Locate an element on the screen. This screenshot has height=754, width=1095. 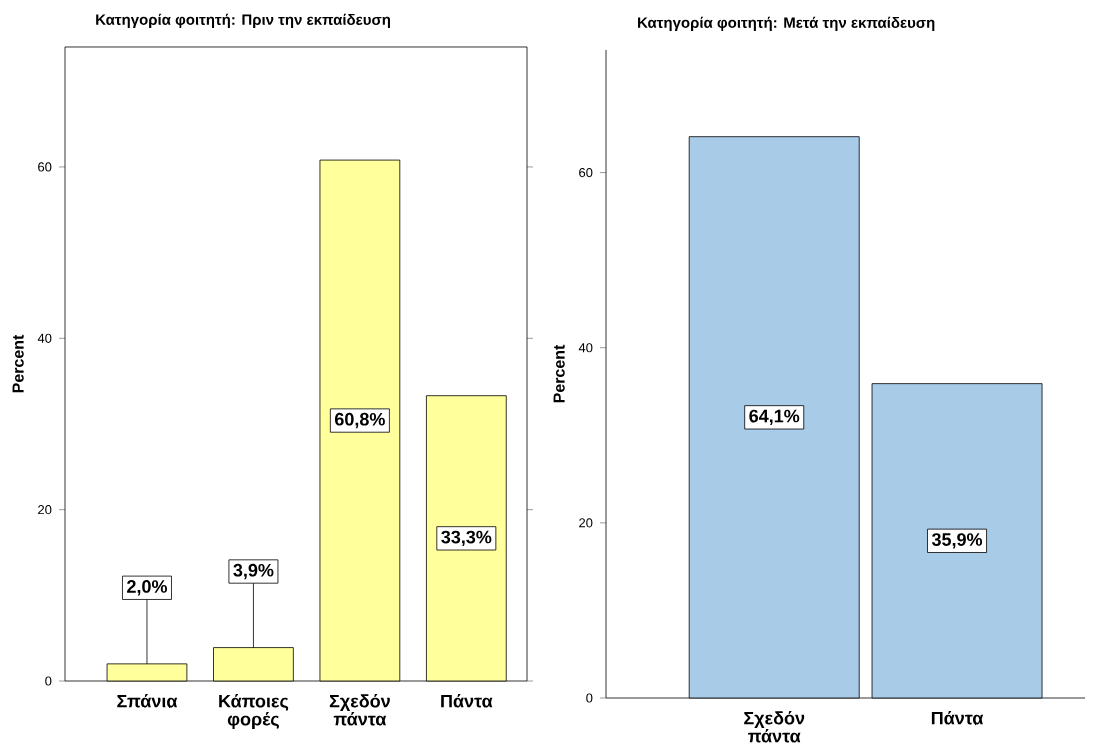
data-label: 64,1% is located at coordinates (774, 417).